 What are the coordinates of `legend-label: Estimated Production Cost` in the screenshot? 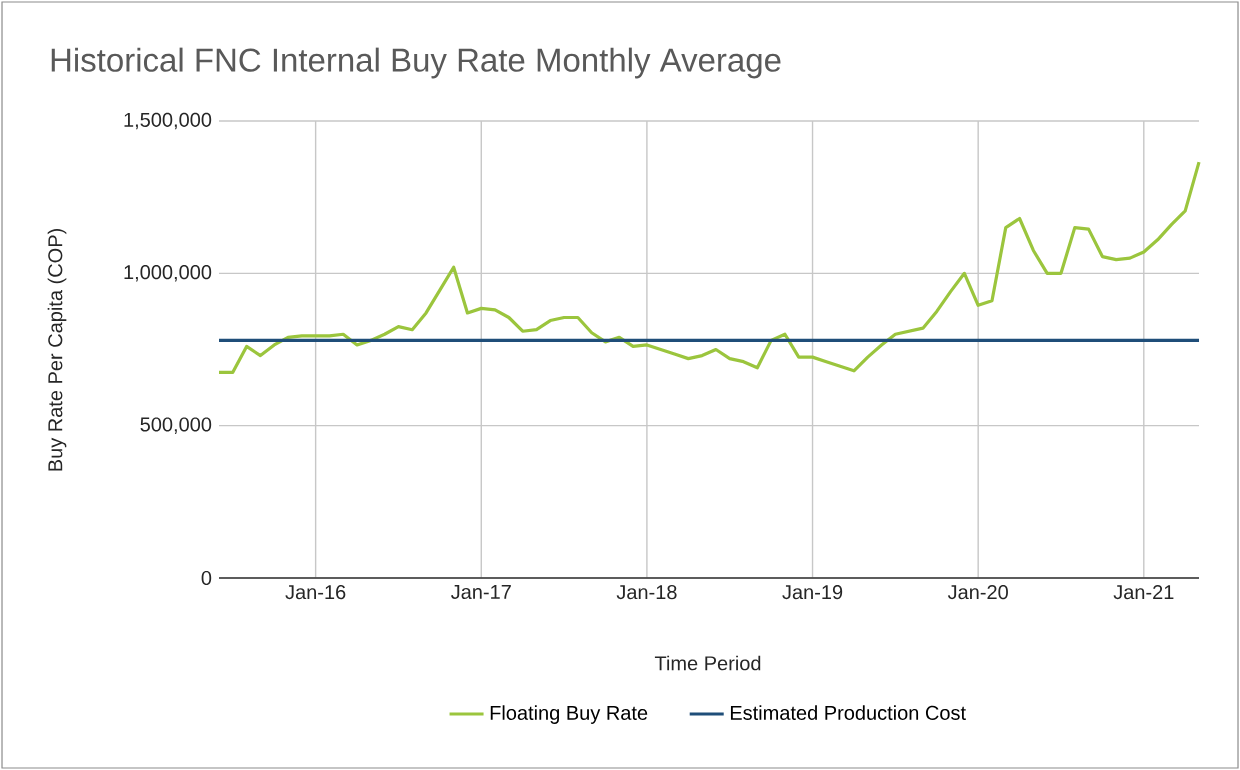 It's located at (848, 712).